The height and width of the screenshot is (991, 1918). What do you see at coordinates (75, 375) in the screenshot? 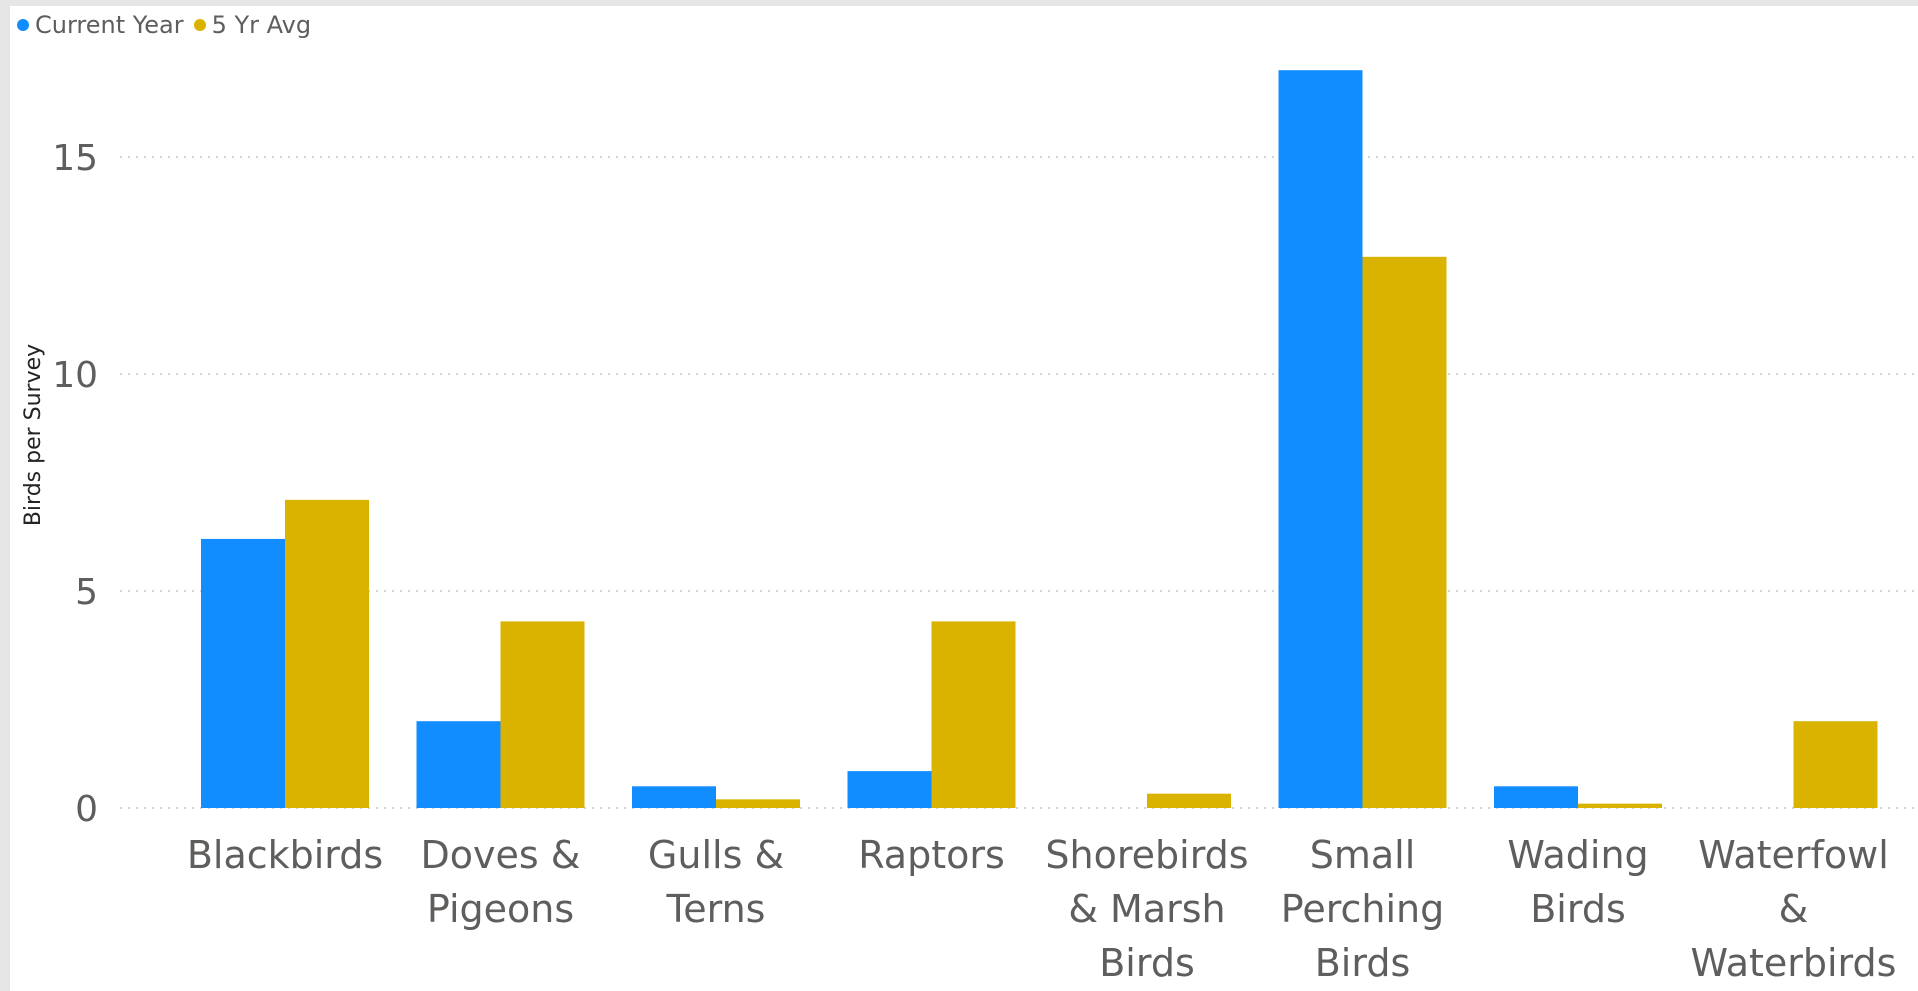
I see `y-tick-label: 10` at bounding box center [75, 375].